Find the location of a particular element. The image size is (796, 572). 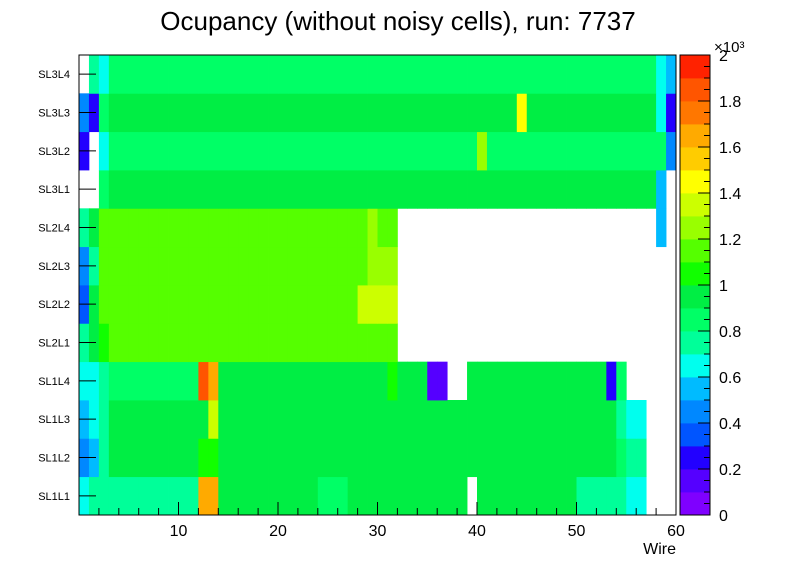

x-tick-label: 30 is located at coordinates (378, 531).